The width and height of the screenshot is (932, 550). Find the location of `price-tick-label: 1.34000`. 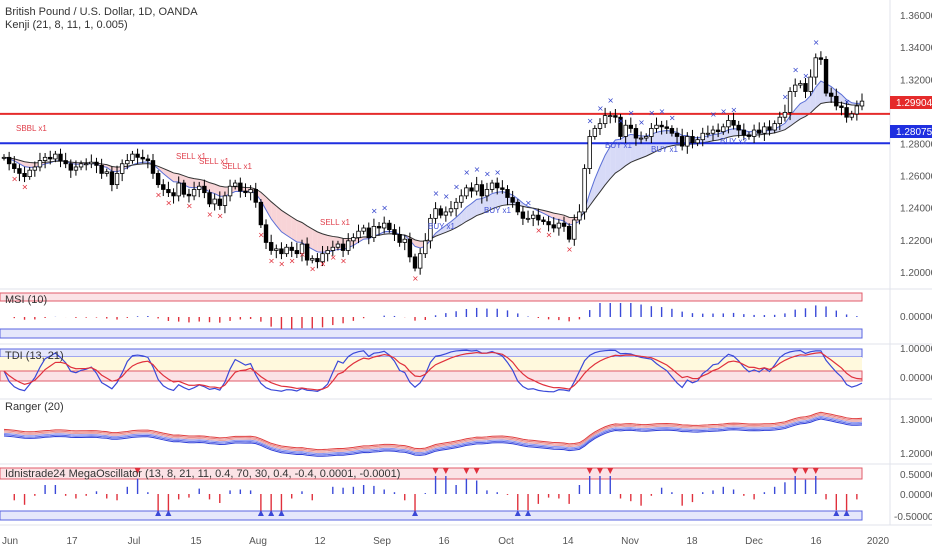

price-tick-label: 1.34000 is located at coordinates (916, 48).